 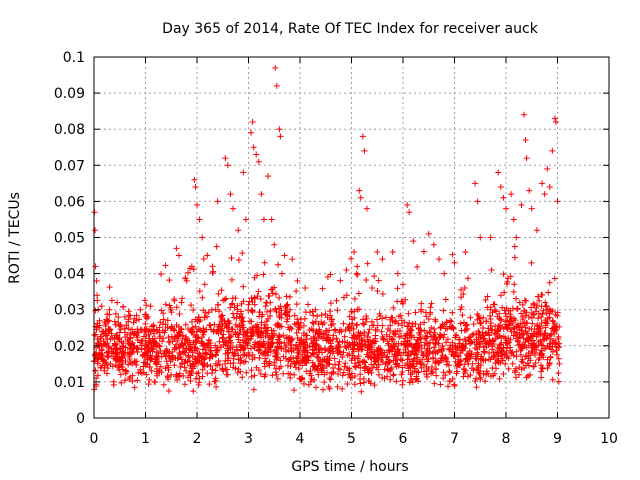 What do you see at coordinates (69, 94) in the screenshot?
I see `y-tick-label: 0.09` at bounding box center [69, 94].